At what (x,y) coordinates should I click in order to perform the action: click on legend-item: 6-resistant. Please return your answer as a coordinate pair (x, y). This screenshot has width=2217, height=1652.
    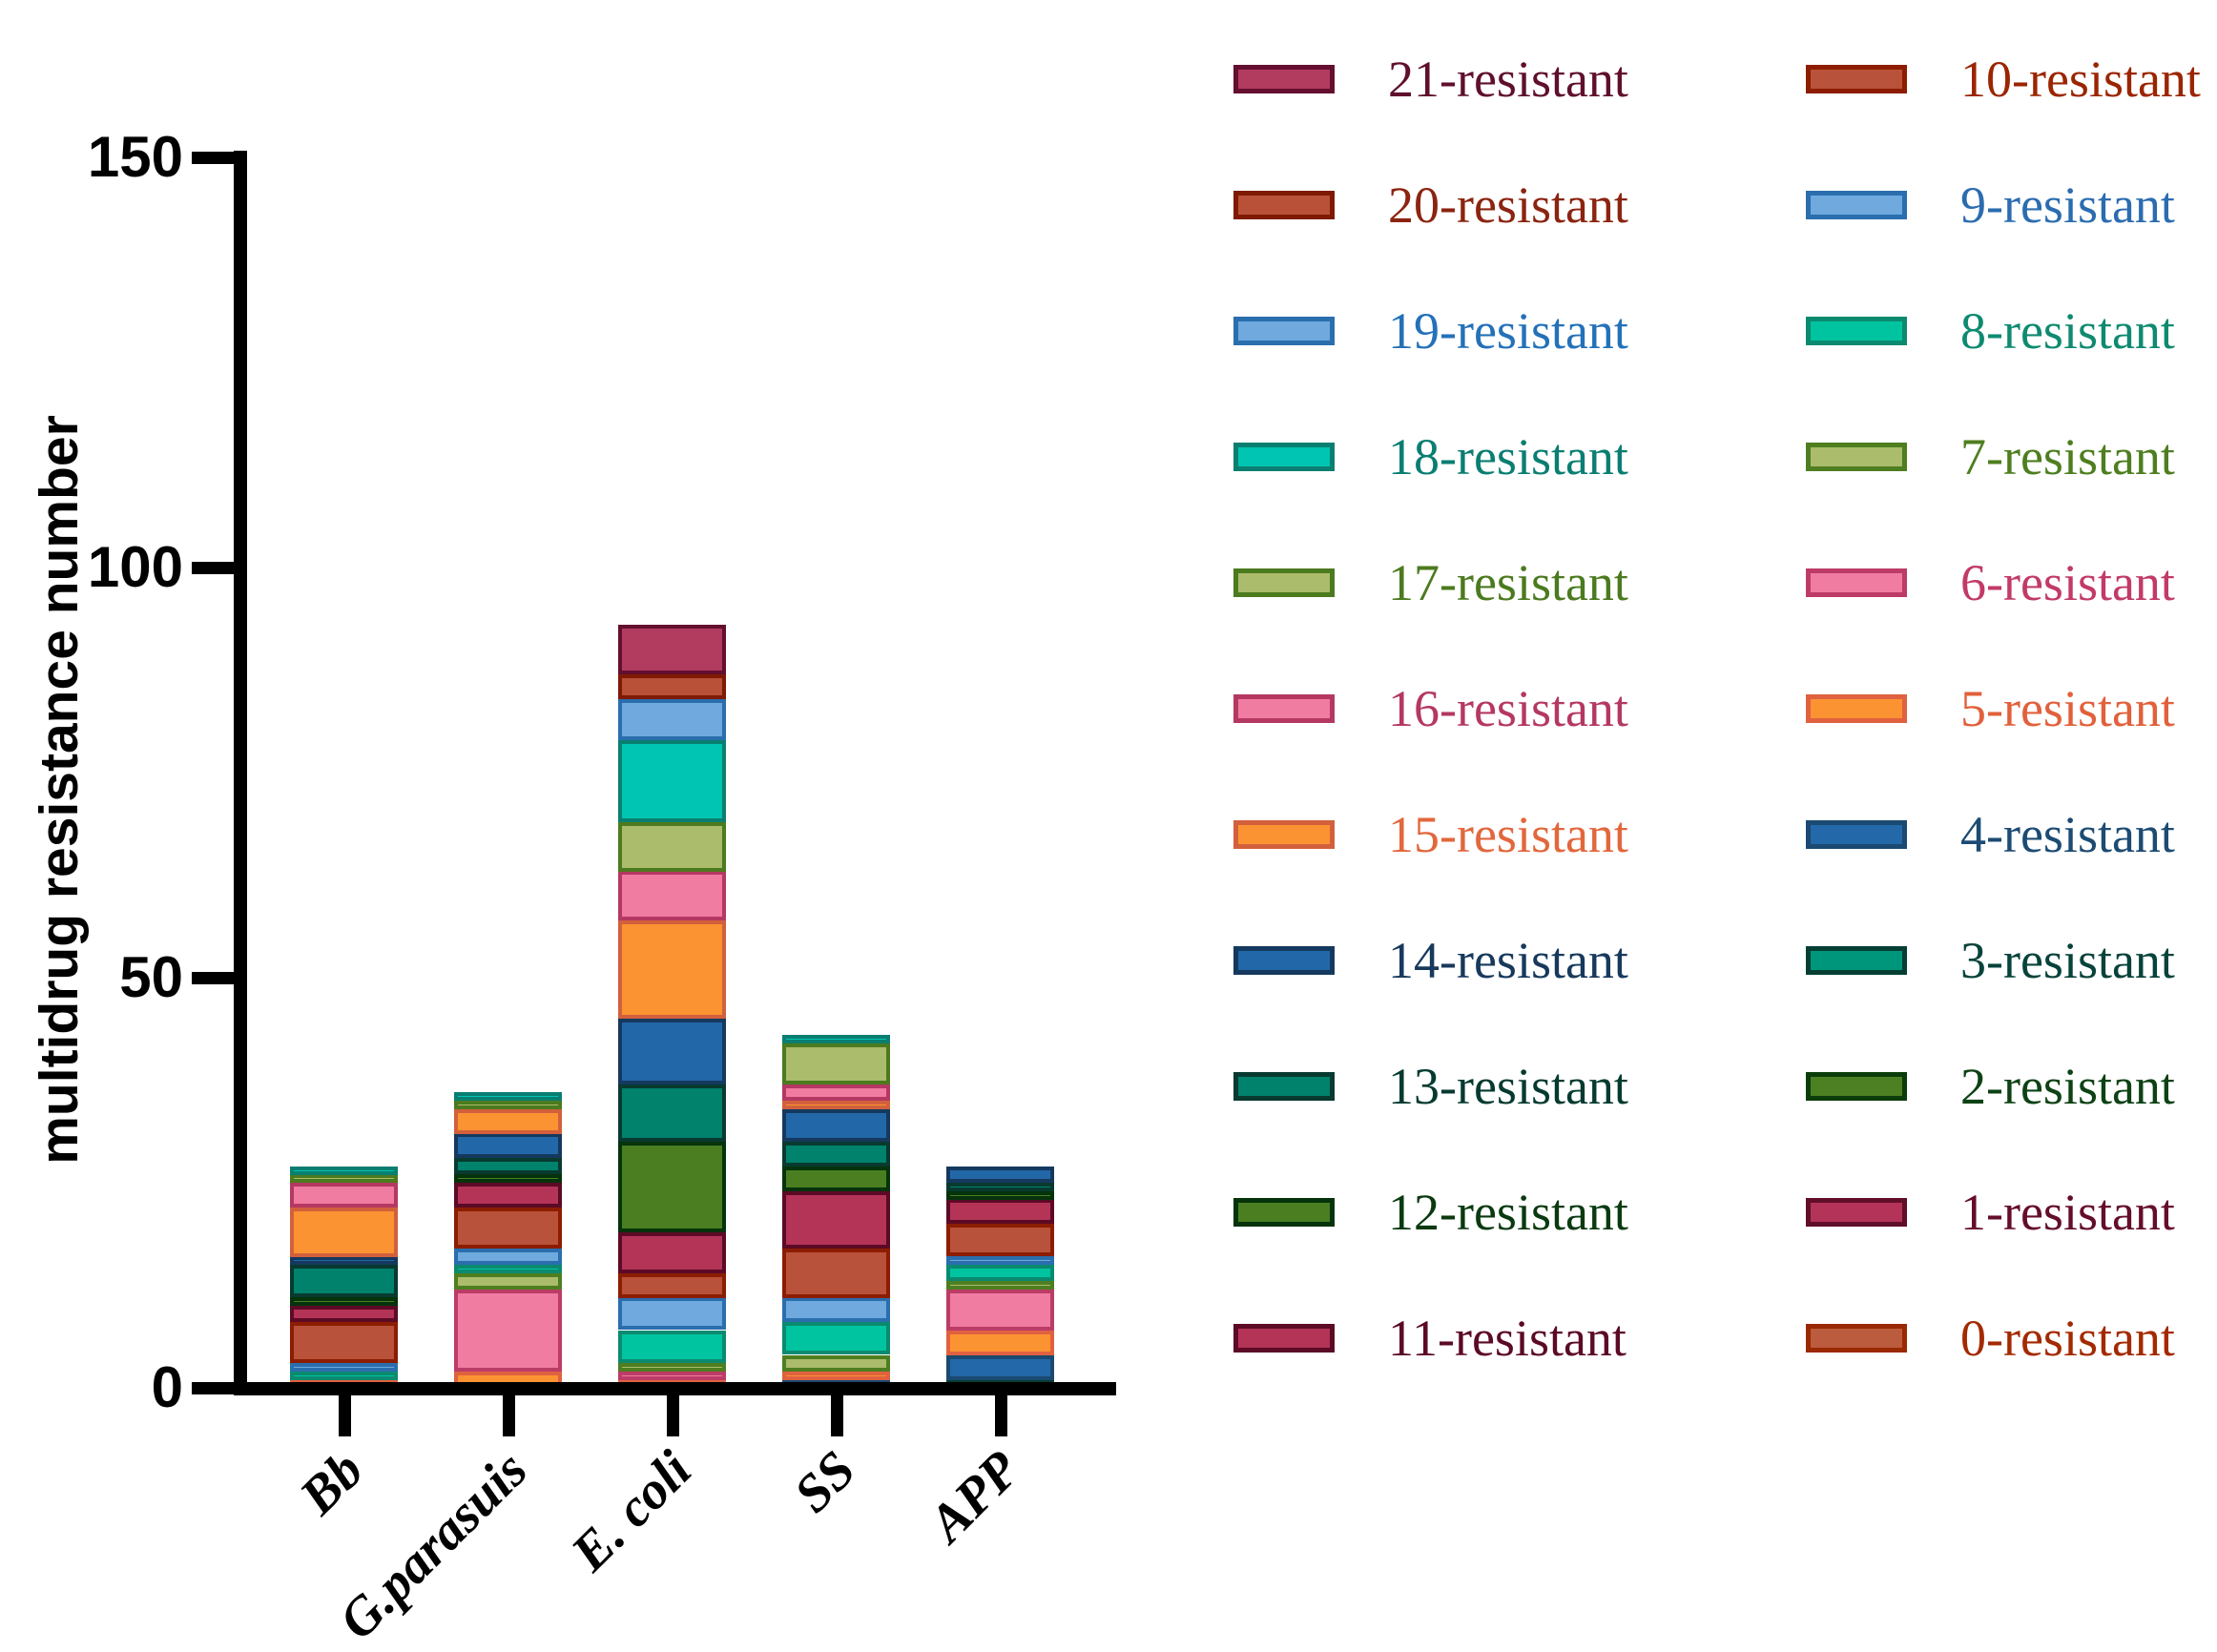
    Looking at the image, I should click on (1990, 582).